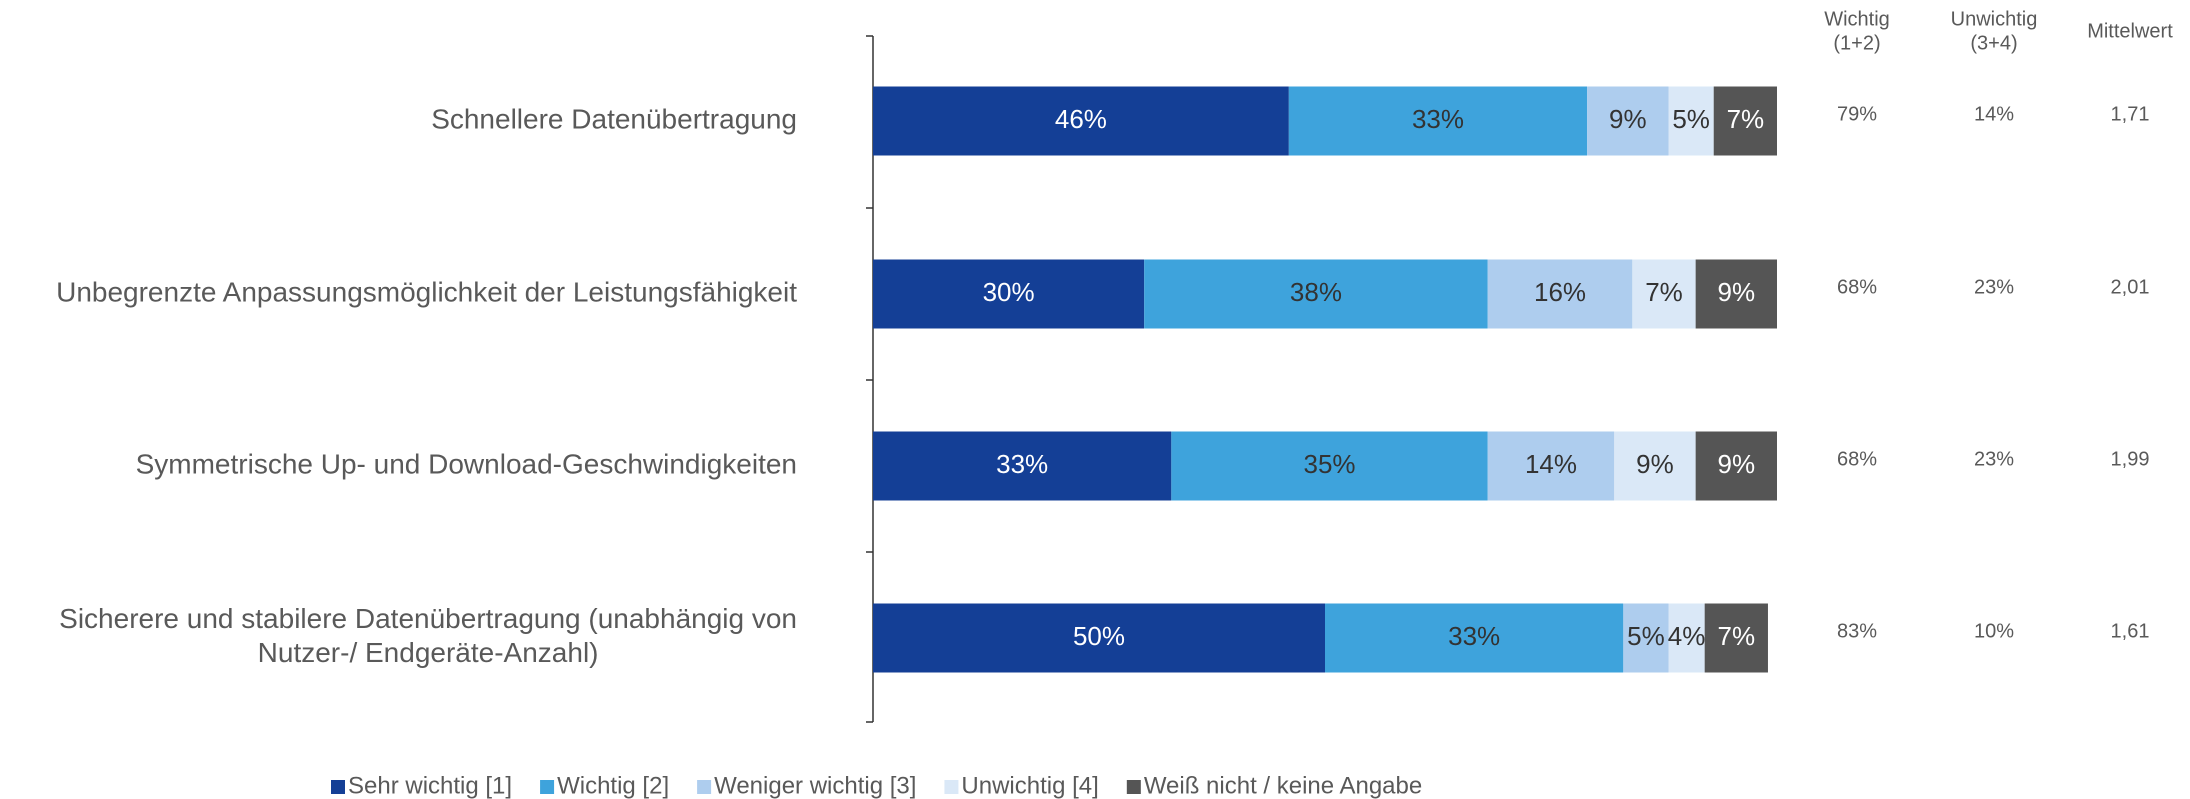  What do you see at coordinates (1029, 785) in the screenshot?
I see `legend-label: Unwichtig [4]` at bounding box center [1029, 785].